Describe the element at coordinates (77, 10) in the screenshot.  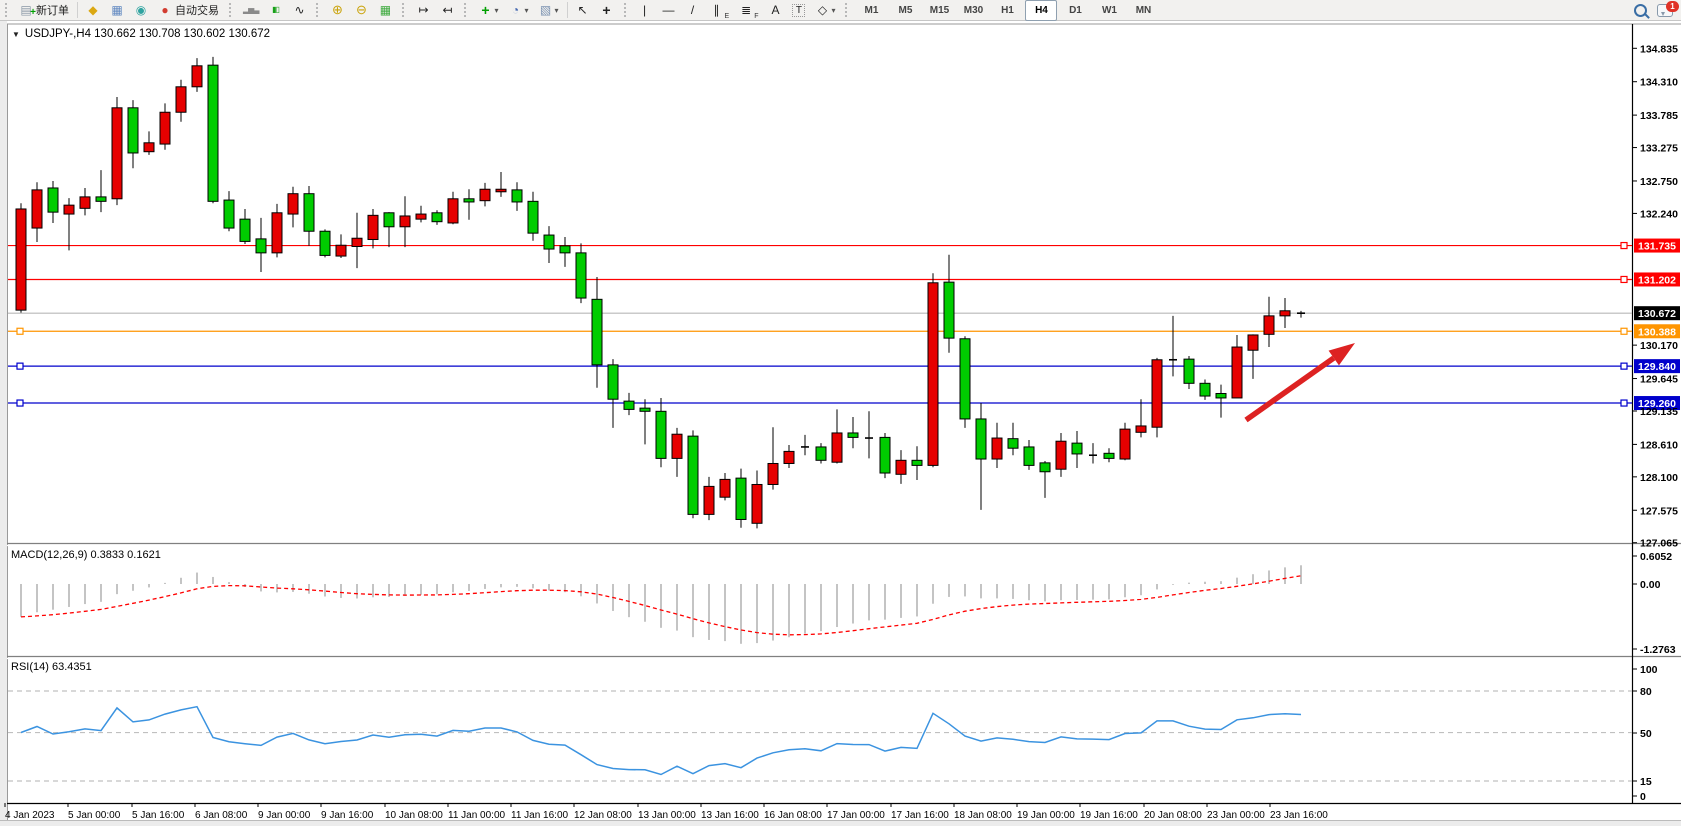
I see `toolbar-separator` at that location.